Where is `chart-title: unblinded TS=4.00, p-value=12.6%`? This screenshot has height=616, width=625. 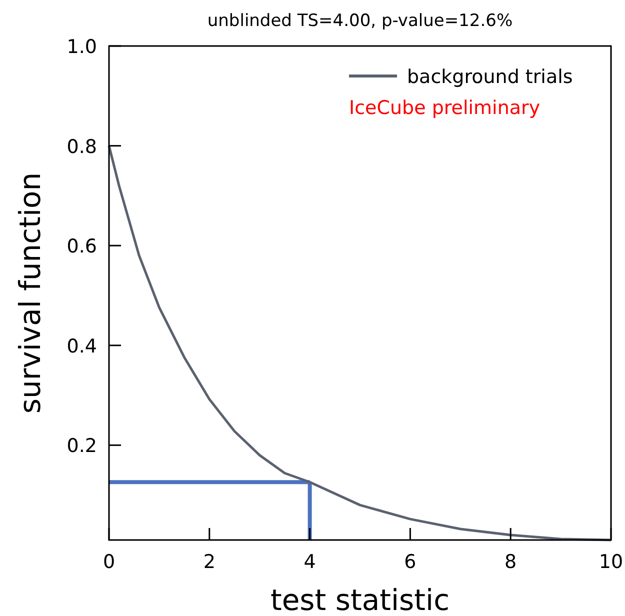 chart-title: unblinded TS=4.00, p-value=12.6% is located at coordinates (360, 21).